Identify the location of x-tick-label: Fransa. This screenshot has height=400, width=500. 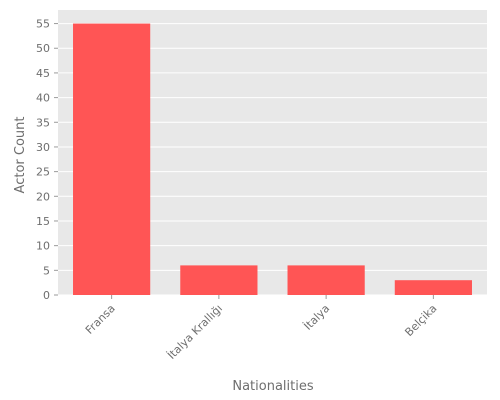
(100, 319).